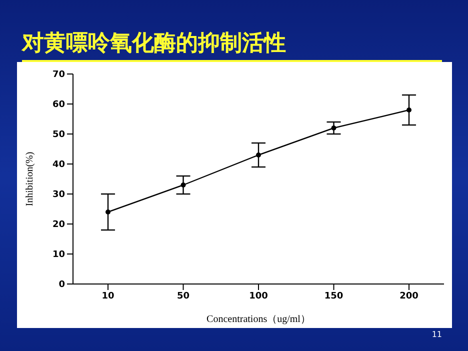 The image size is (468, 351). What do you see at coordinates (58, 165) in the screenshot?
I see `y-tick-label: 40` at bounding box center [58, 165].